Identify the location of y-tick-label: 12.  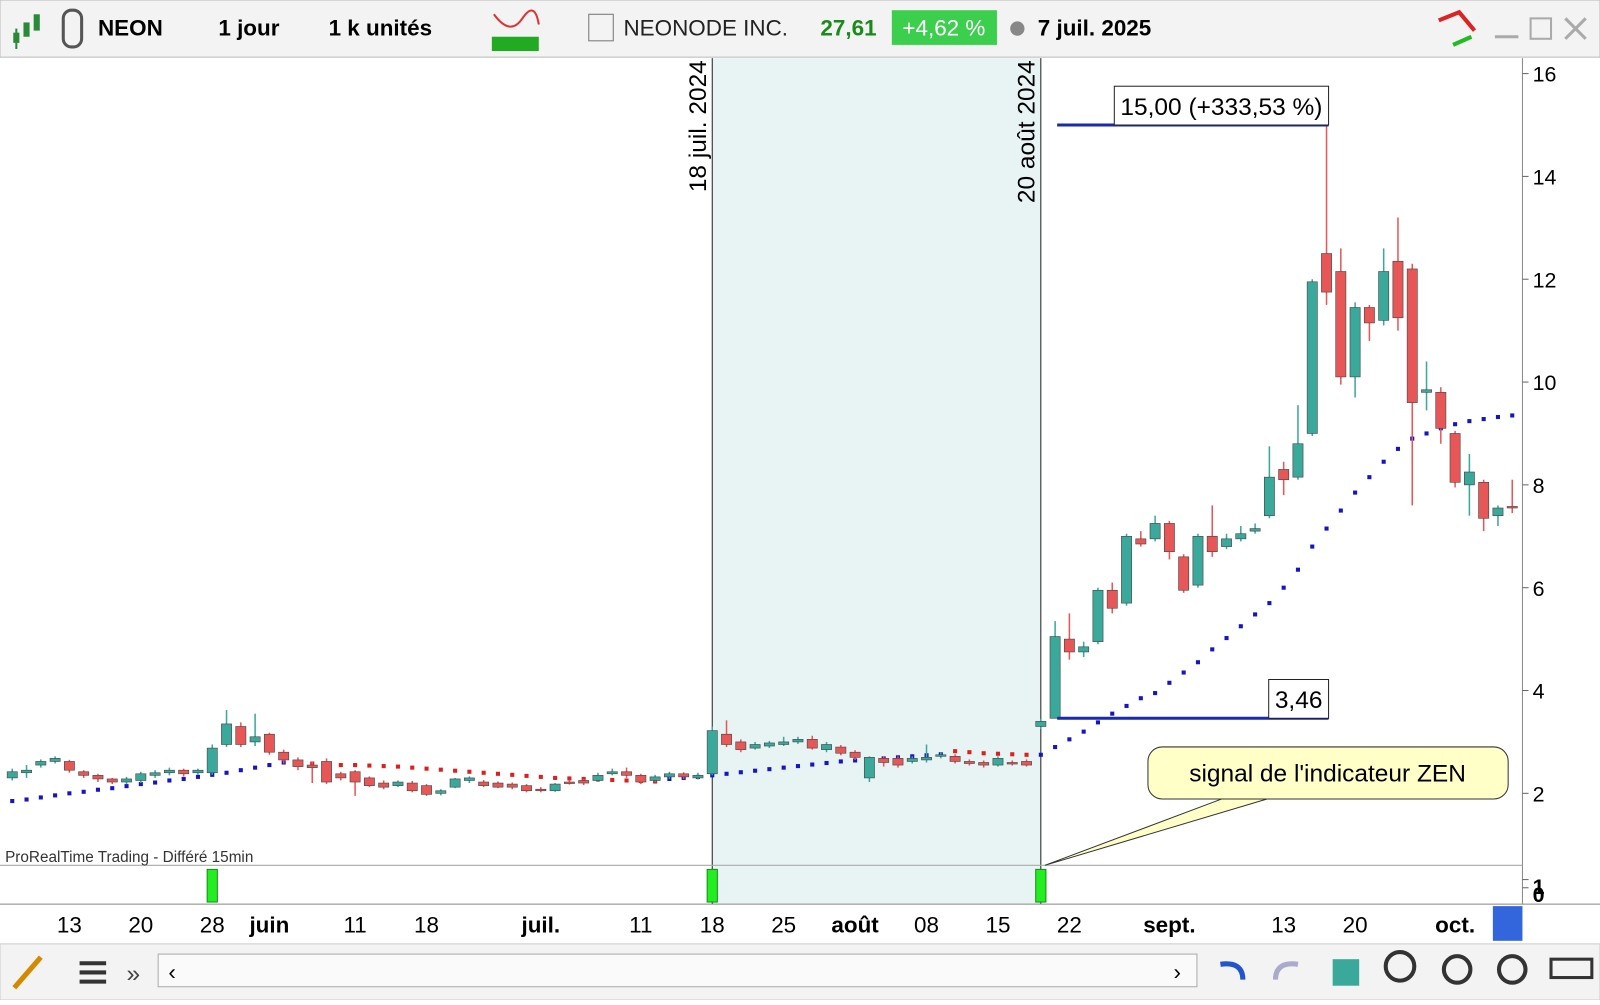
(1545, 280).